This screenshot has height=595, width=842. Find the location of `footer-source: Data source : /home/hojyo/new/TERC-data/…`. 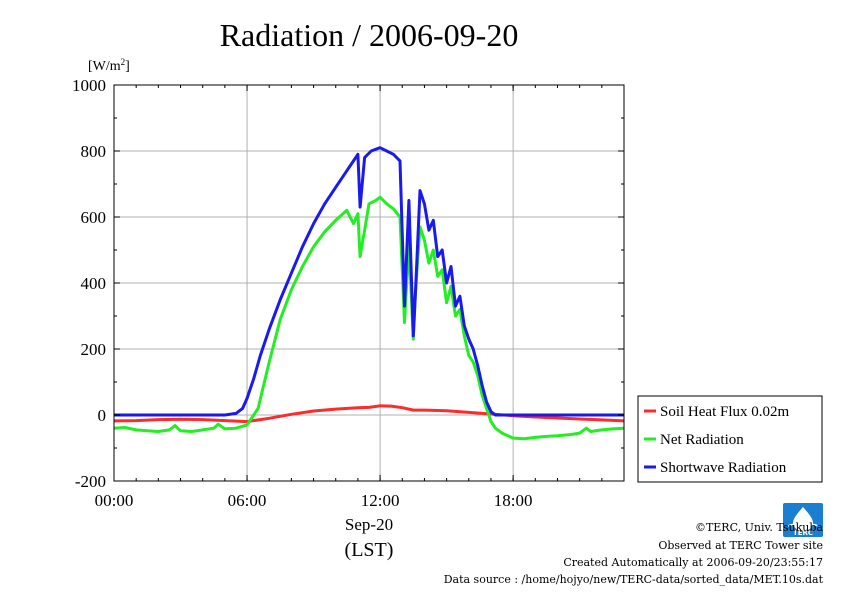

footer-source: Data source : /home/hojyo/new/TERC-data/… is located at coordinates (634, 579).